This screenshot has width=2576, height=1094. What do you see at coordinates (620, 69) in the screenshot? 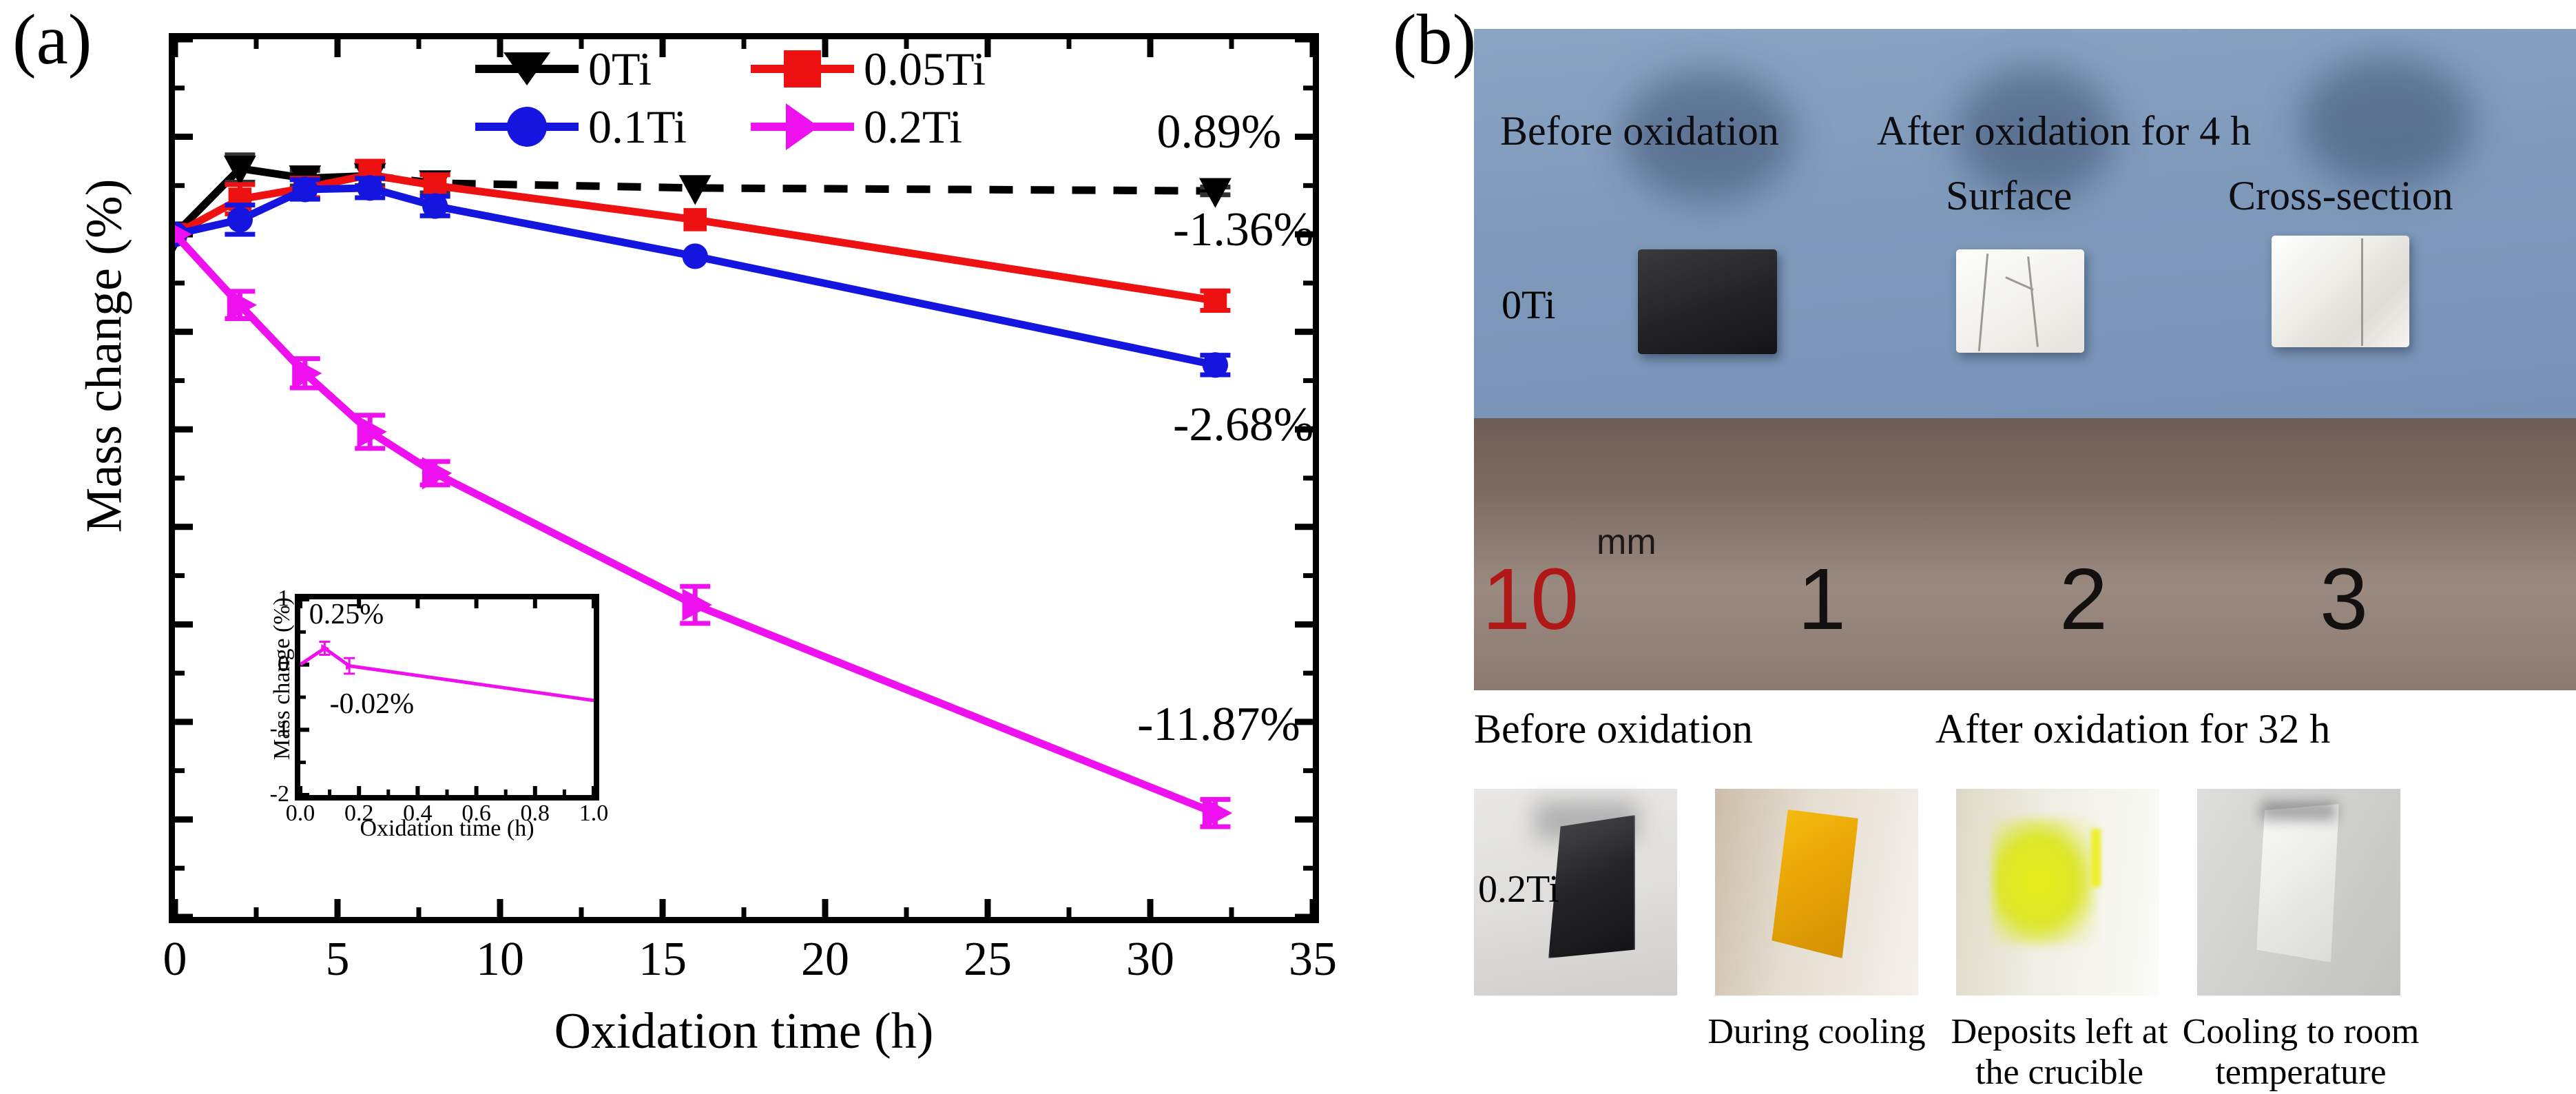
I see `legend-label: 0Ti` at bounding box center [620, 69].